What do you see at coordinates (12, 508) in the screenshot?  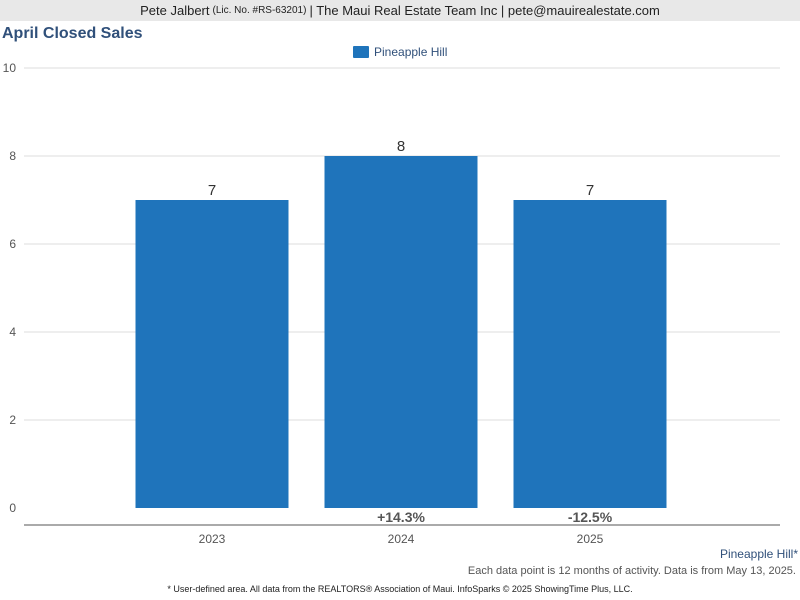 I see `y-tick-label: 0` at bounding box center [12, 508].